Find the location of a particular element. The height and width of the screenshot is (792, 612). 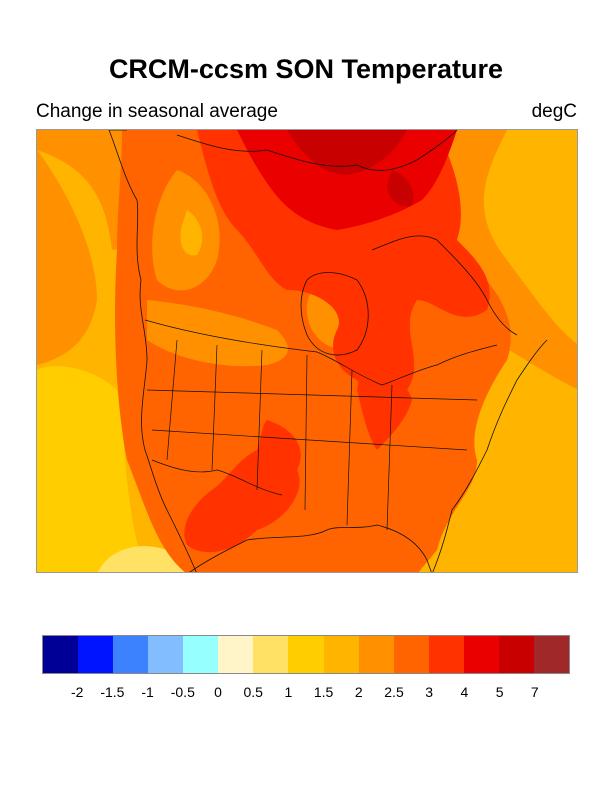

coast-west is located at coordinates (152, 351).